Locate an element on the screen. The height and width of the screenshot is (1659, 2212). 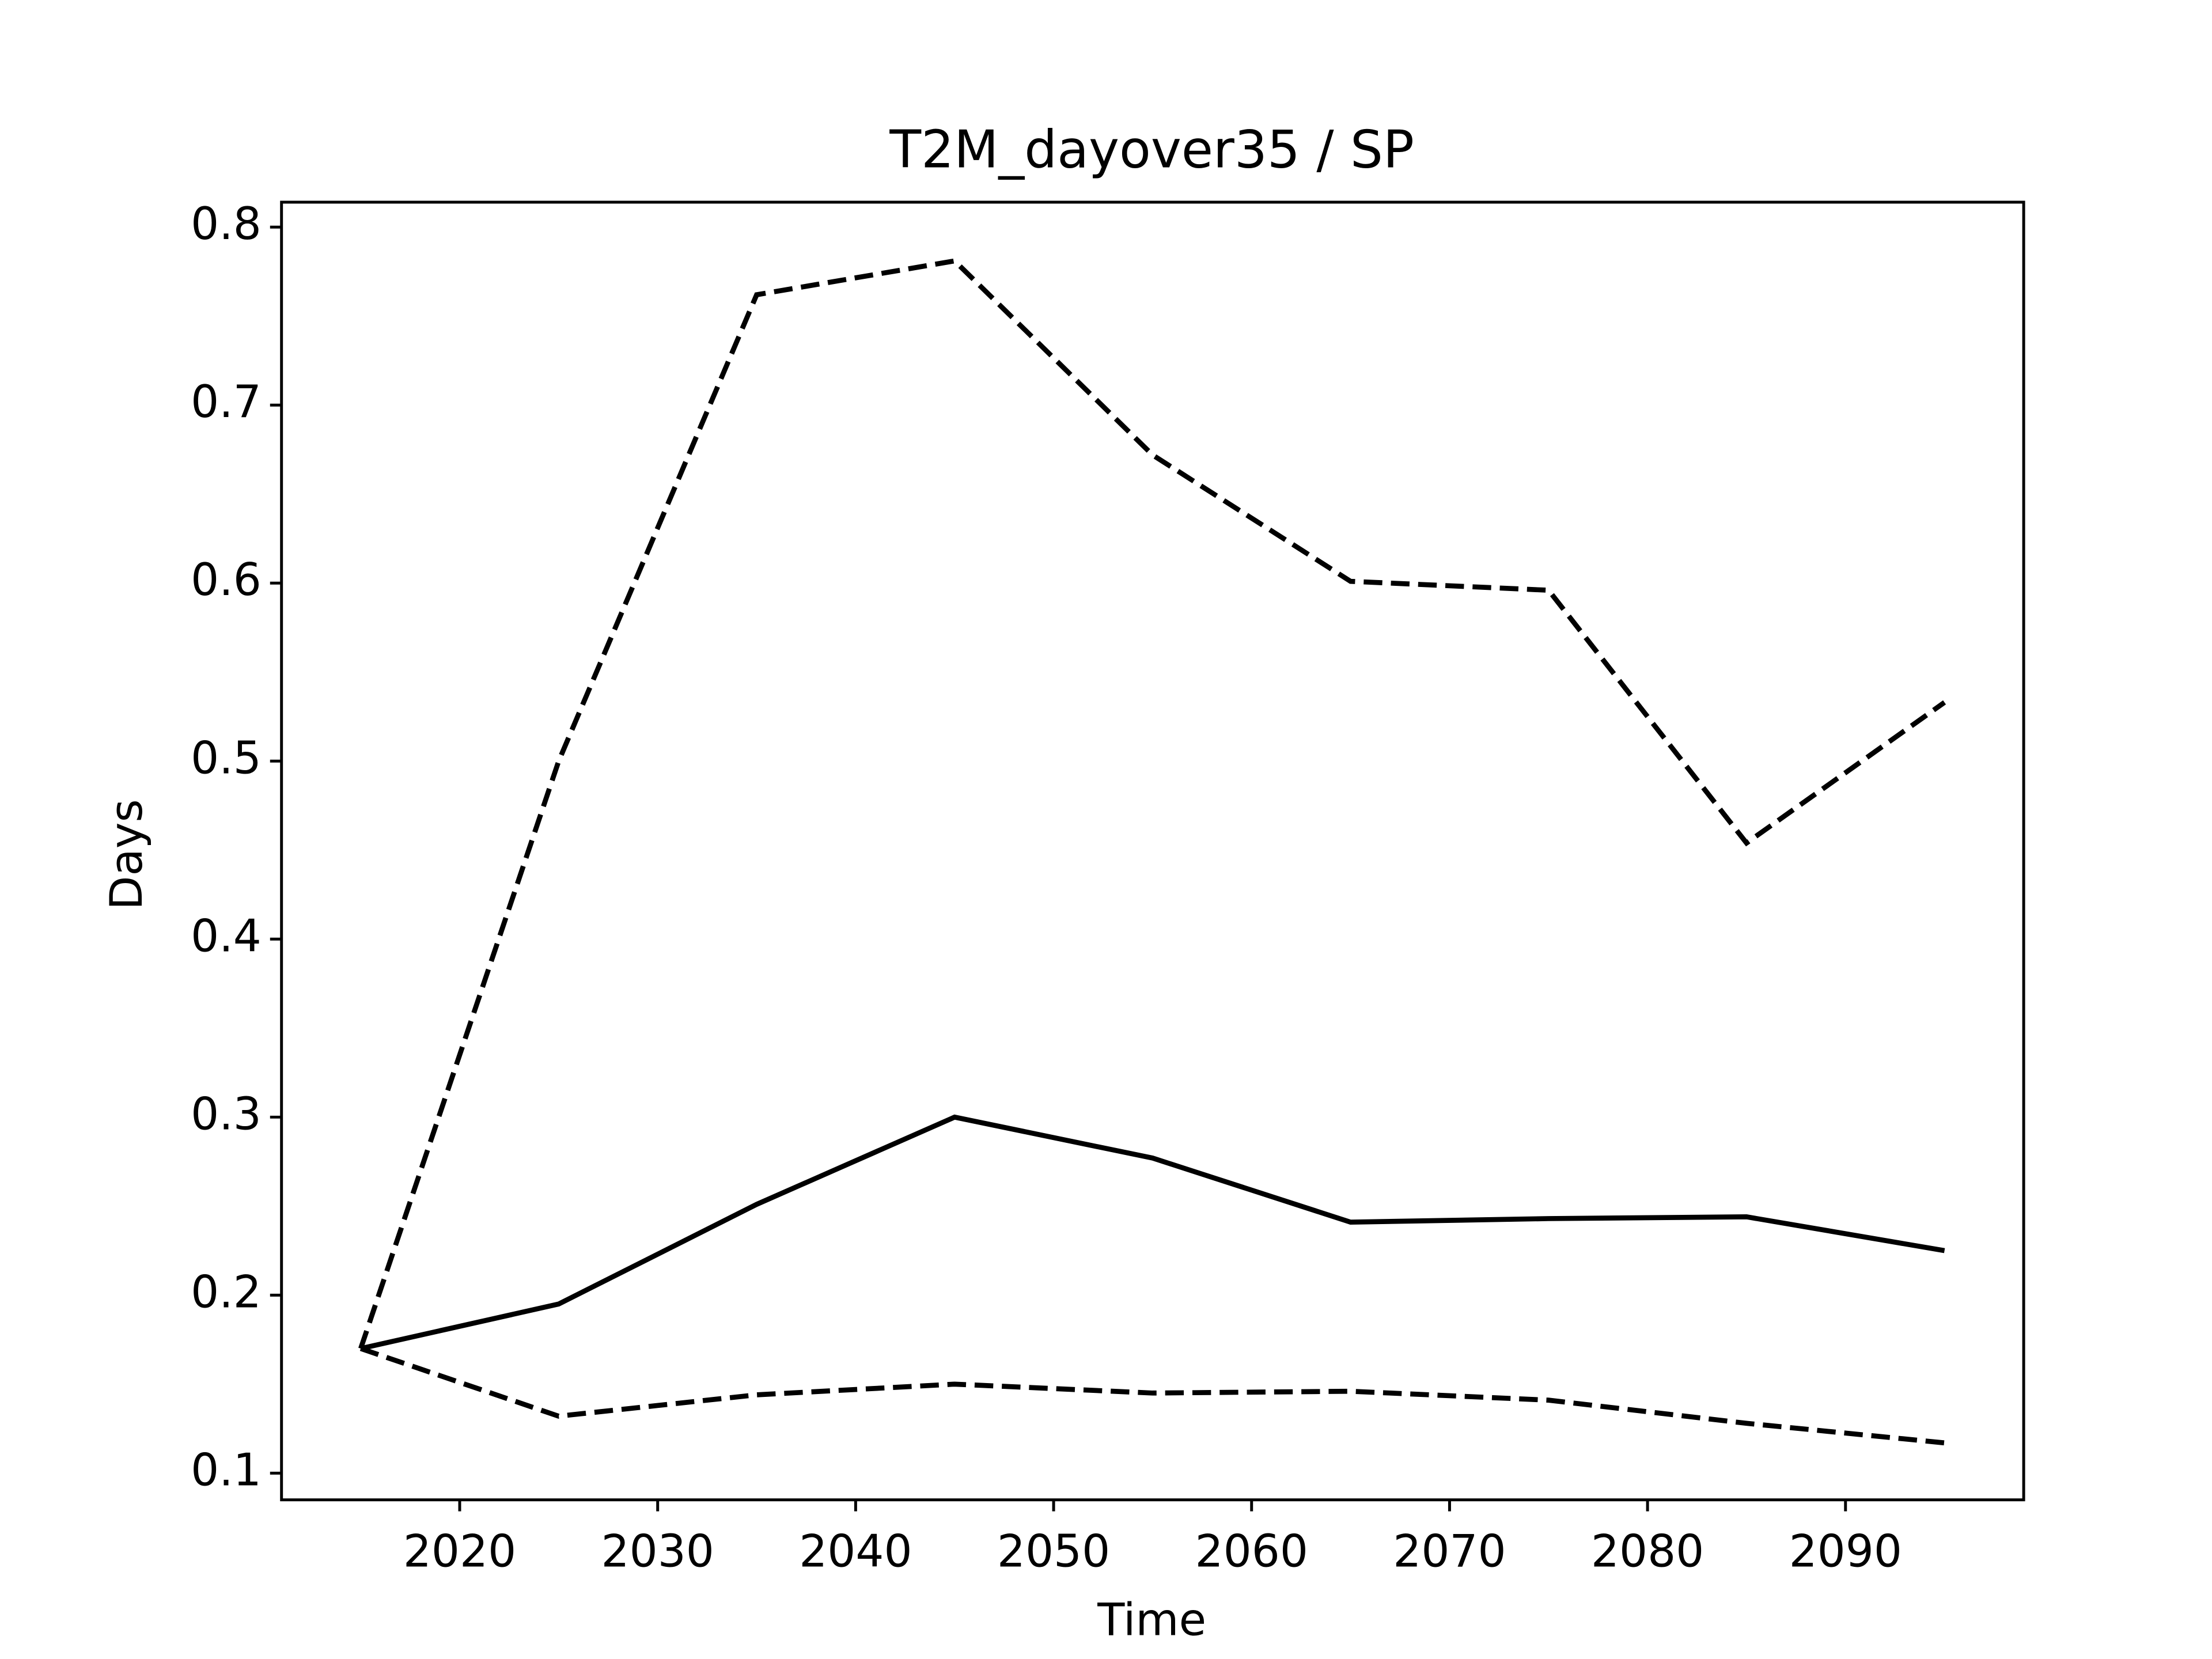
x-tick-label: 2080 is located at coordinates (1647, 1551).